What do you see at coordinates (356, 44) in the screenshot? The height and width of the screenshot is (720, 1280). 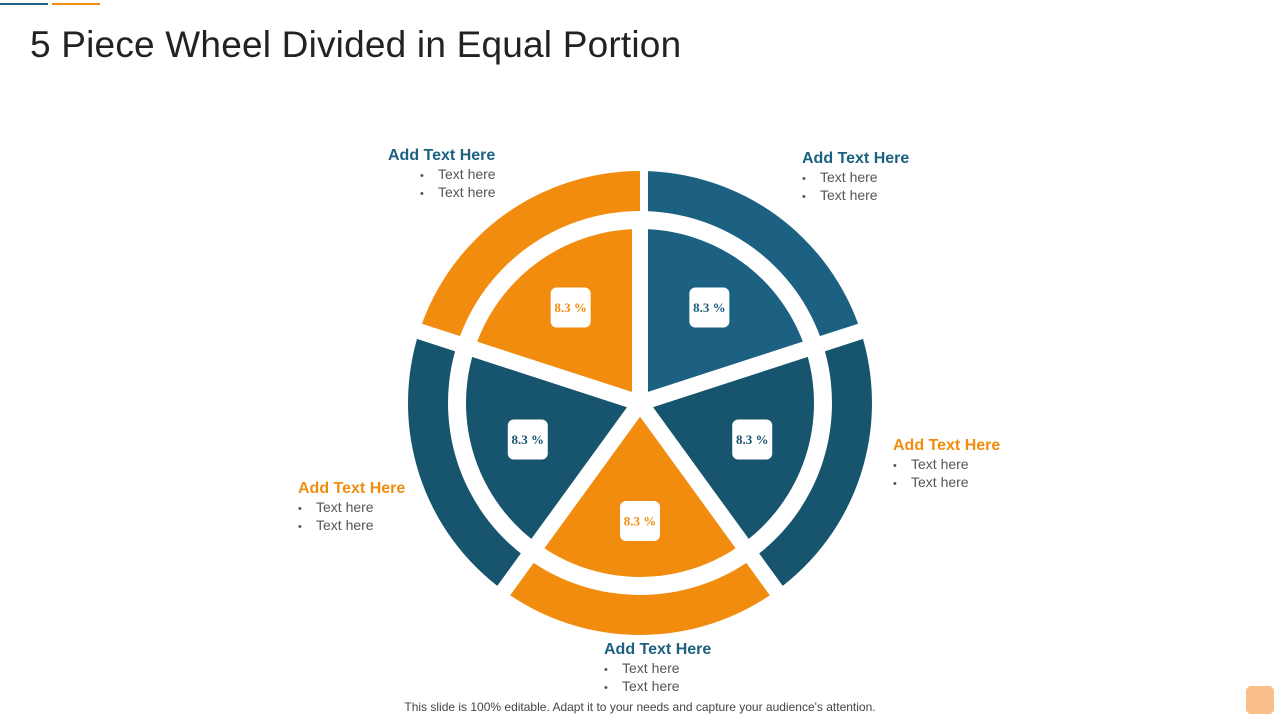 I see `page-title: 5 Piece Wheel Divided in Equal Portion` at bounding box center [356, 44].